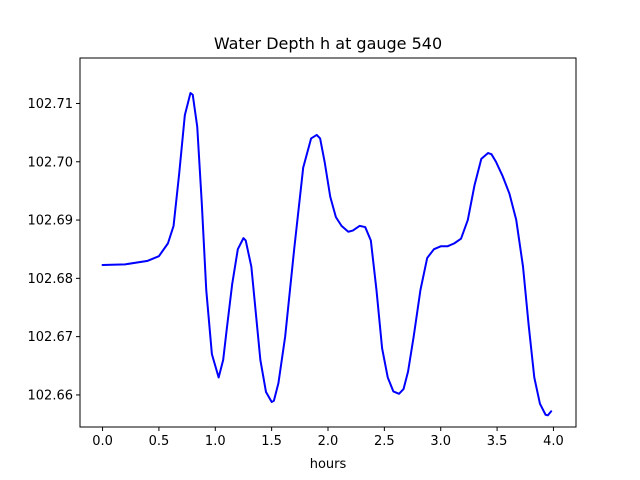 The height and width of the screenshot is (480, 640). Describe the element at coordinates (51, 162) in the screenshot. I see `y-tick-label: 102.70` at that location.